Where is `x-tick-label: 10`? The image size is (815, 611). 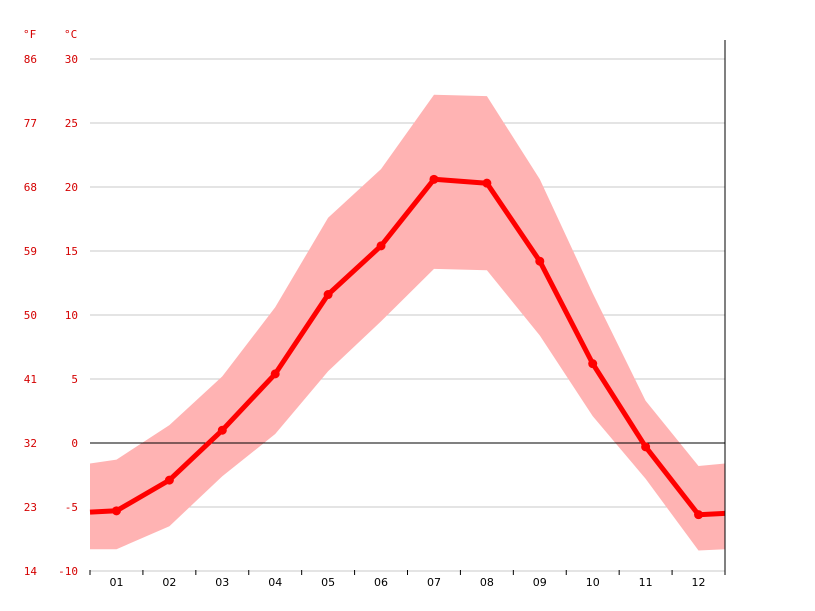
x-tick-label: 10 is located at coordinates (593, 582).